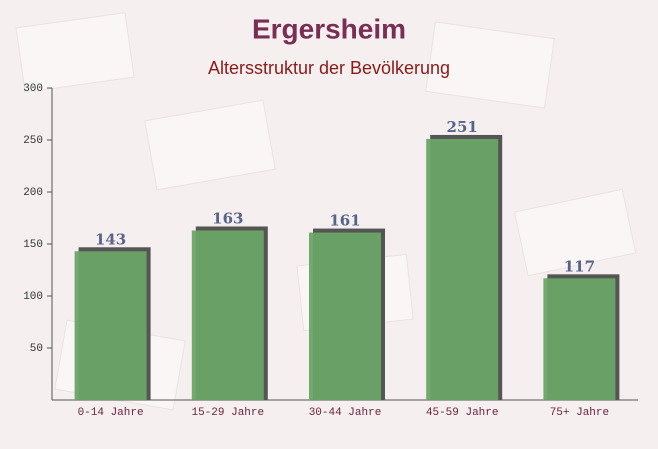 The image size is (658, 449). What do you see at coordinates (110, 239) in the screenshot?
I see `value-label: 143` at bounding box center [110, 239].